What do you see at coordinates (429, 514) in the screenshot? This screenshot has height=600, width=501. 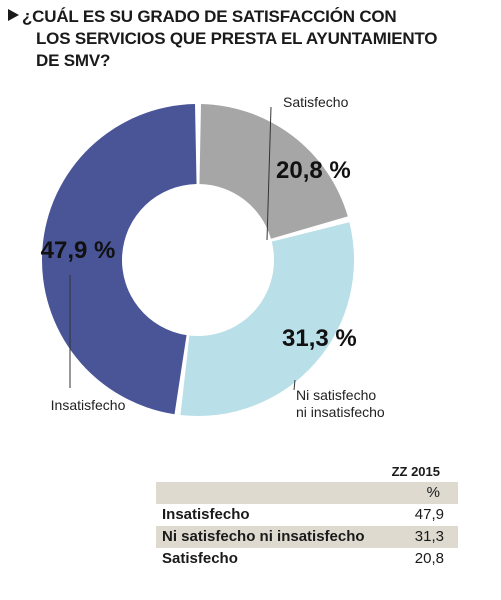 I see `table-row-value: 47,9` at bounding box center [429, 514].